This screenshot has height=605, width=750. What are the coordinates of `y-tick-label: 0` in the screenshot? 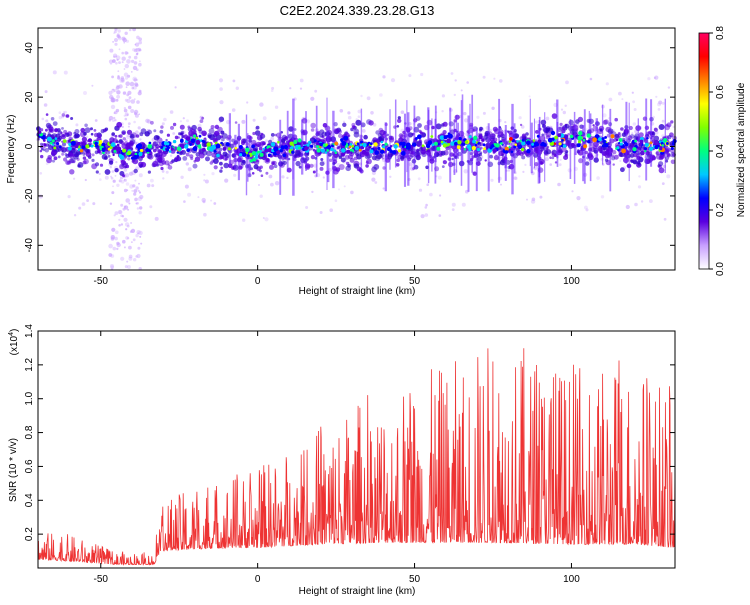 It's located at (29, 146).